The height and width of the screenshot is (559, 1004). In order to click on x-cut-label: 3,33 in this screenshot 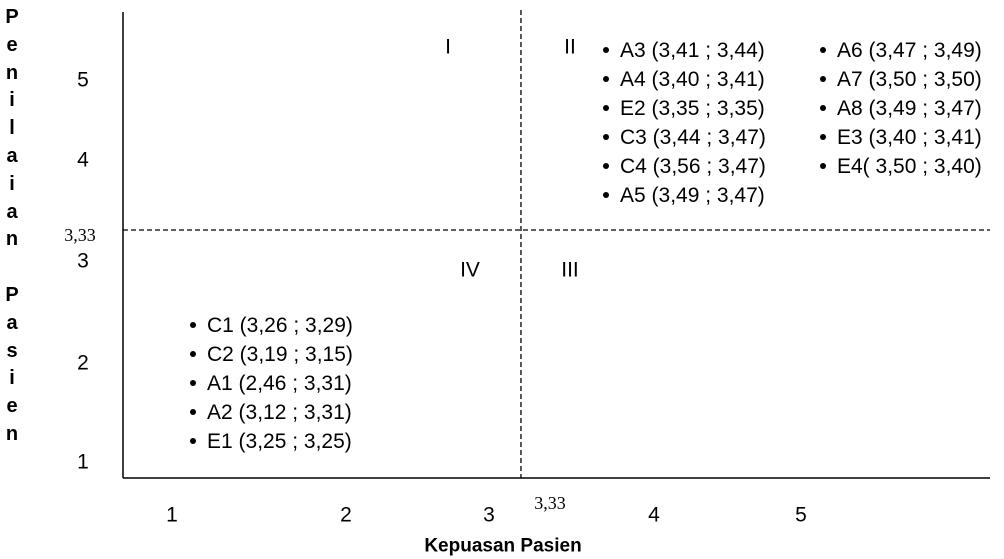, I will do `click(550, 503)`.